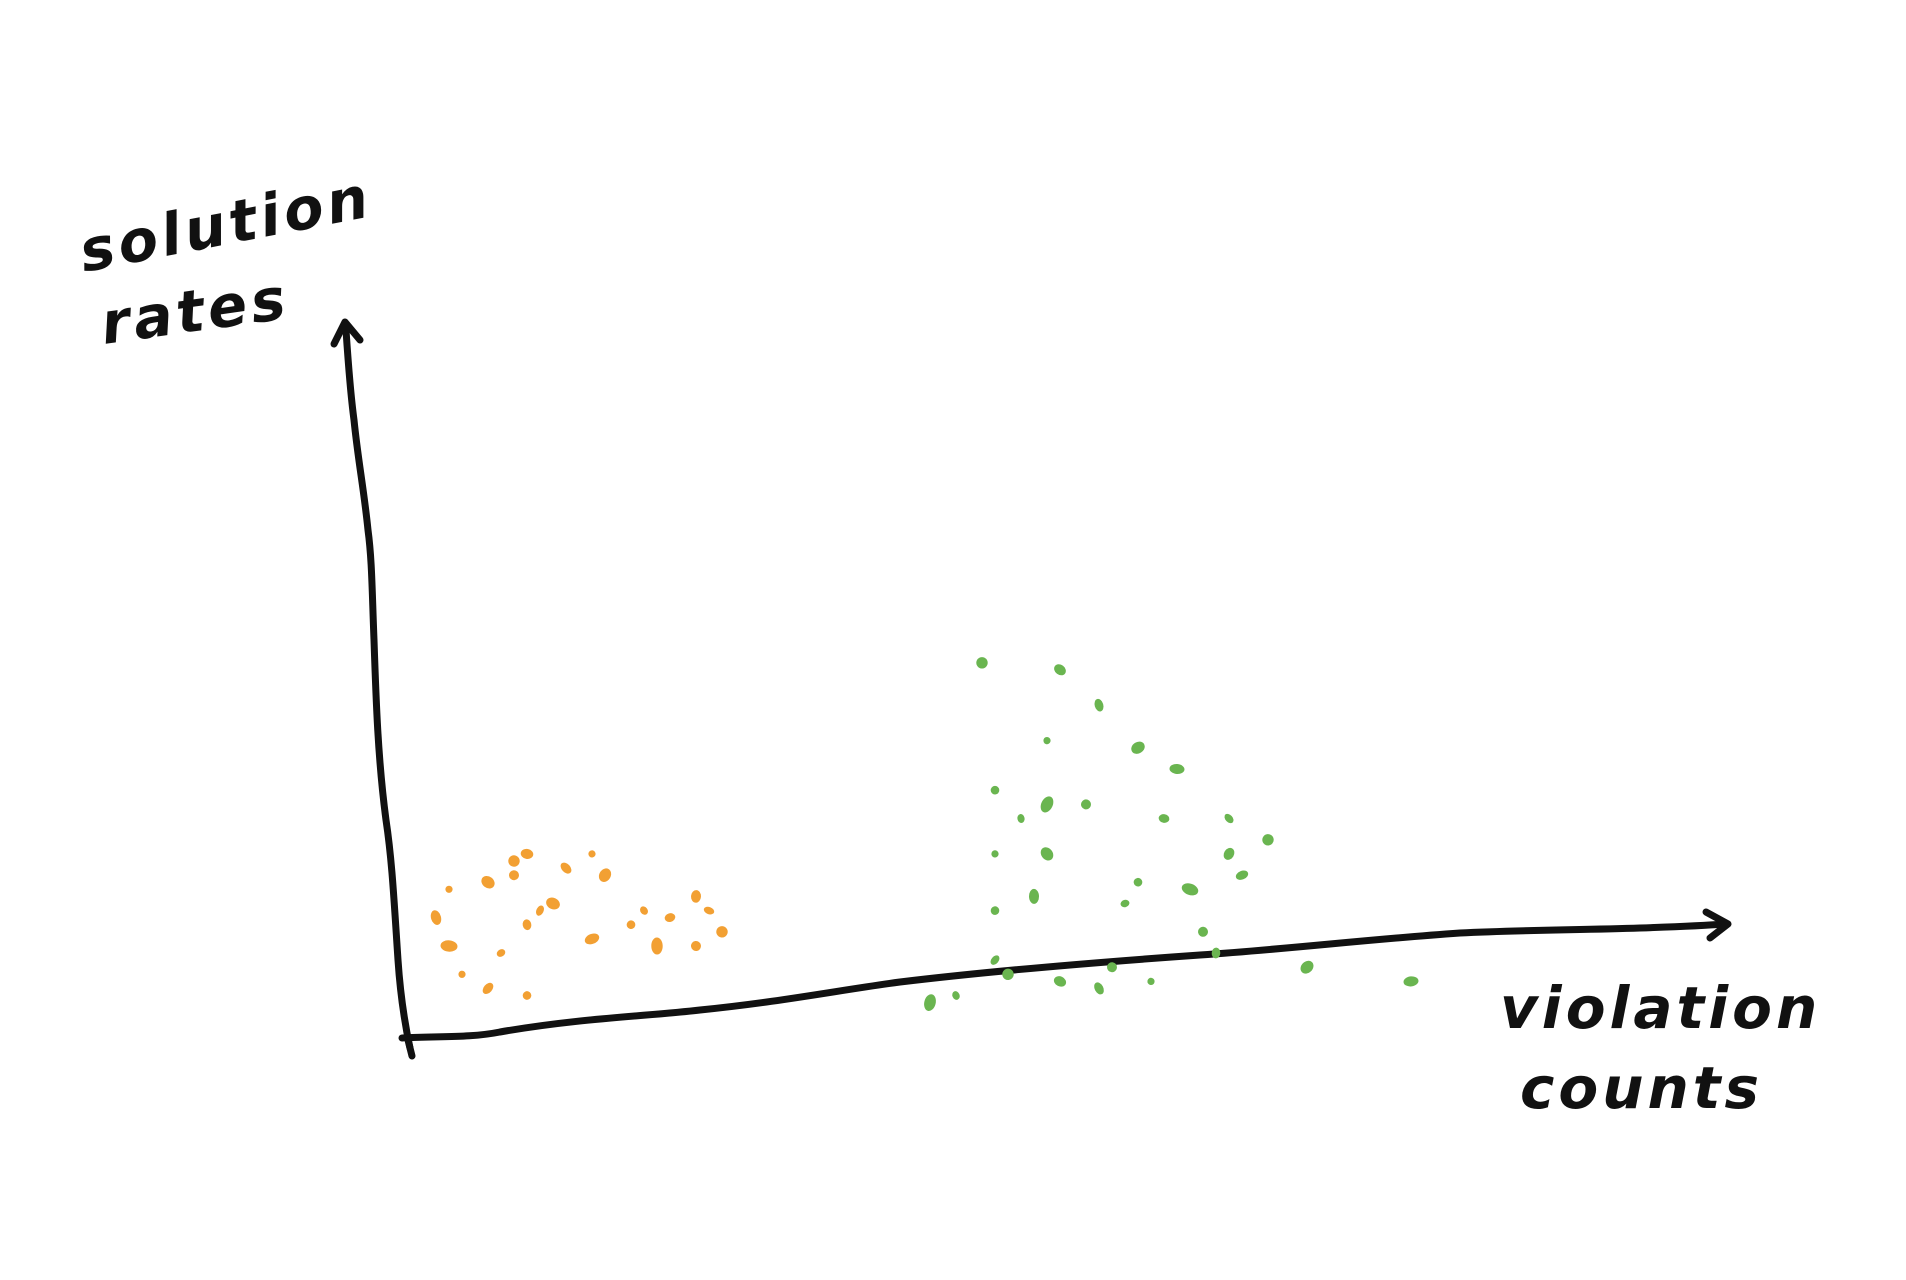 This screenshot has height=1280, width=1906. Describe the element at coordinates (194, 311) in the screenshot. I see `y-axis-label-line-2: rates` at that location.